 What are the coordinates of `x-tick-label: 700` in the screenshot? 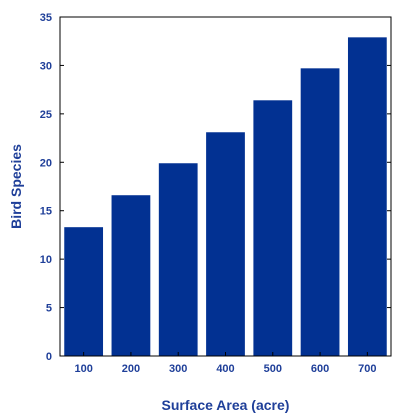 It's located at (367, 369).